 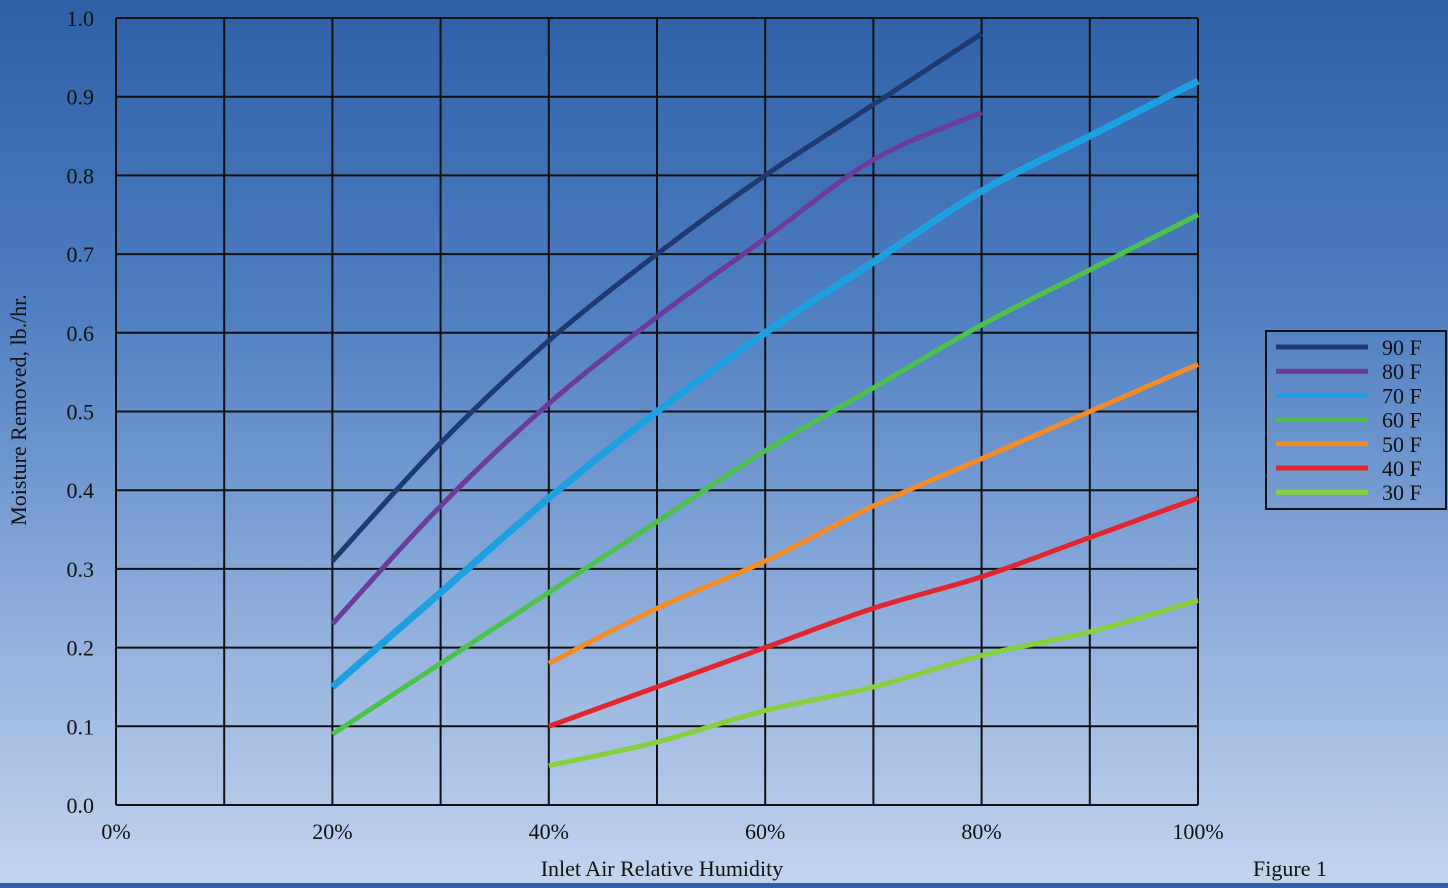 What do you see at coordinates (81, 805) in the screenshot?
I see `y-tick-label: 0.0` at bounding box center [81, 805].